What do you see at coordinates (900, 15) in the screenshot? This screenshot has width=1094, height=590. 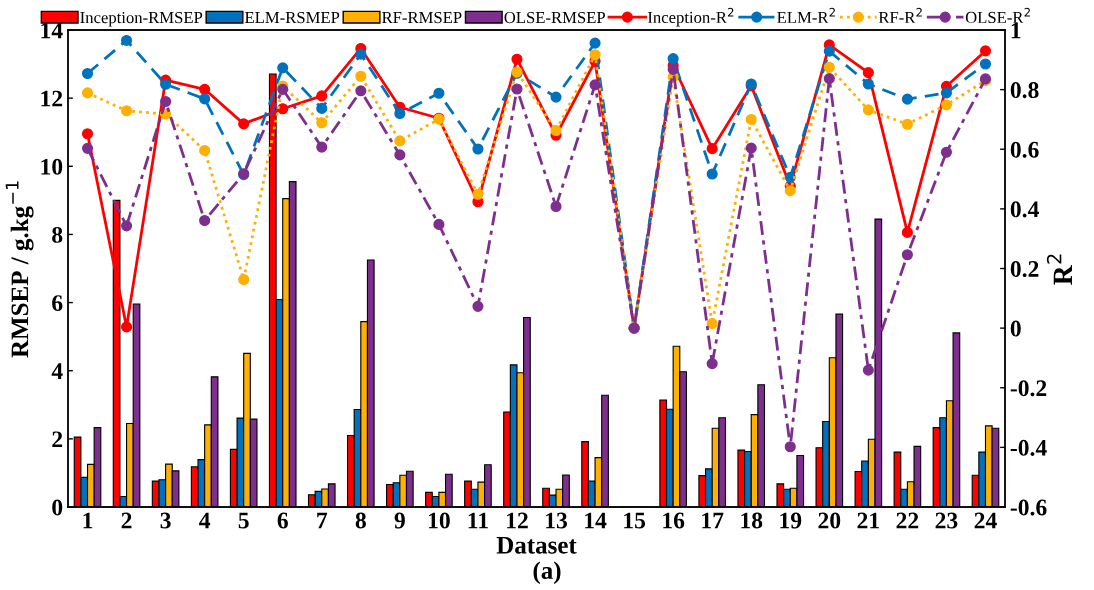 I see `legend-label: RF-R$^{2}$` at bounding box center [900, 15].